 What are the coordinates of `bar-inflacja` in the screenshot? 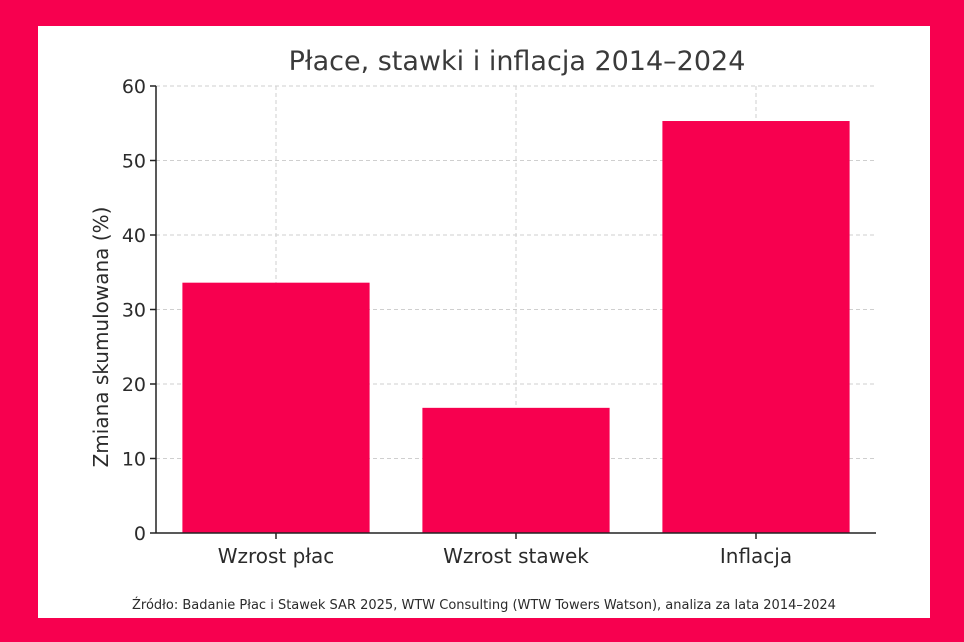 It's located at (756, 327).